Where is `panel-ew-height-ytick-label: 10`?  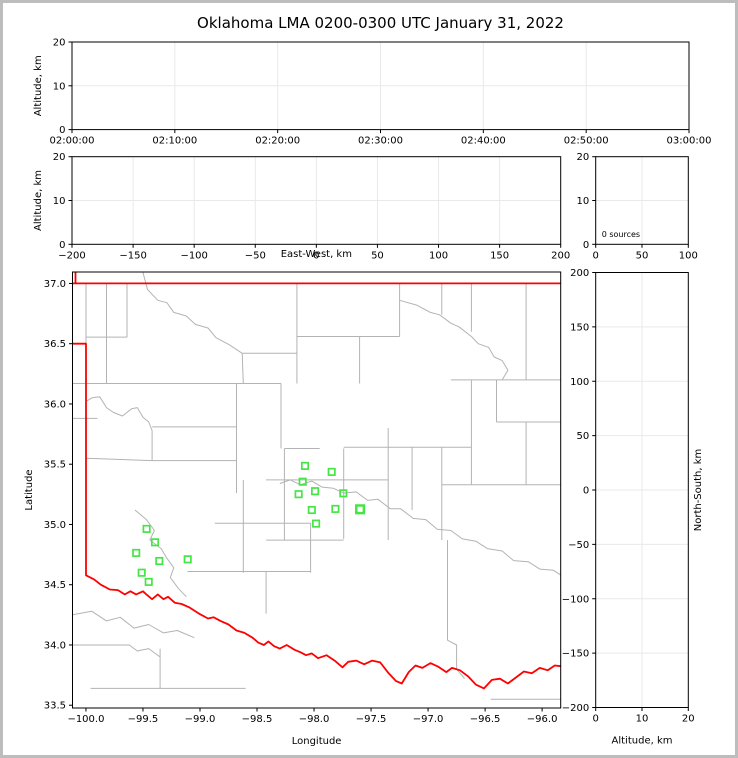 panel-ew-height-ytick-label: 10 is located at coordinates (59, 201).